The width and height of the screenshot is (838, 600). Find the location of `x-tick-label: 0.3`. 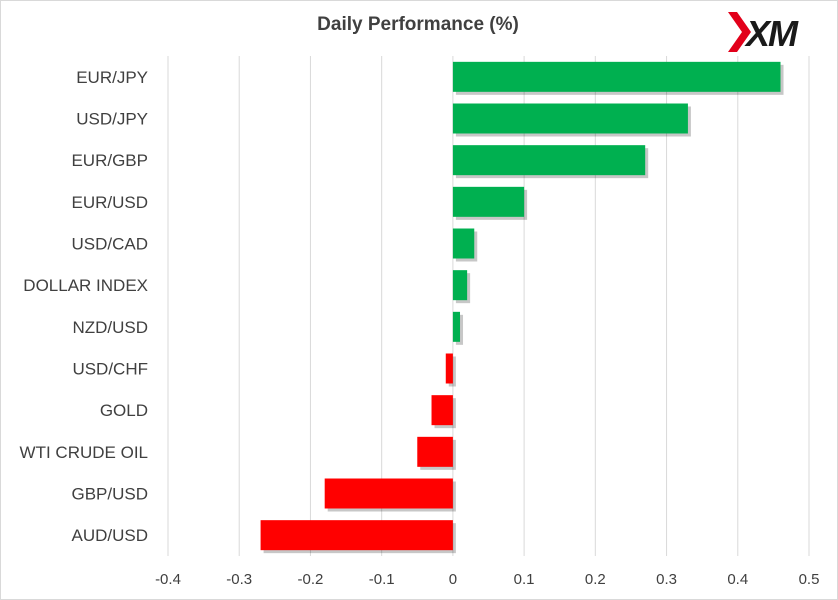

x-tick-label: 0.3 is located at coordinates (666, 579).